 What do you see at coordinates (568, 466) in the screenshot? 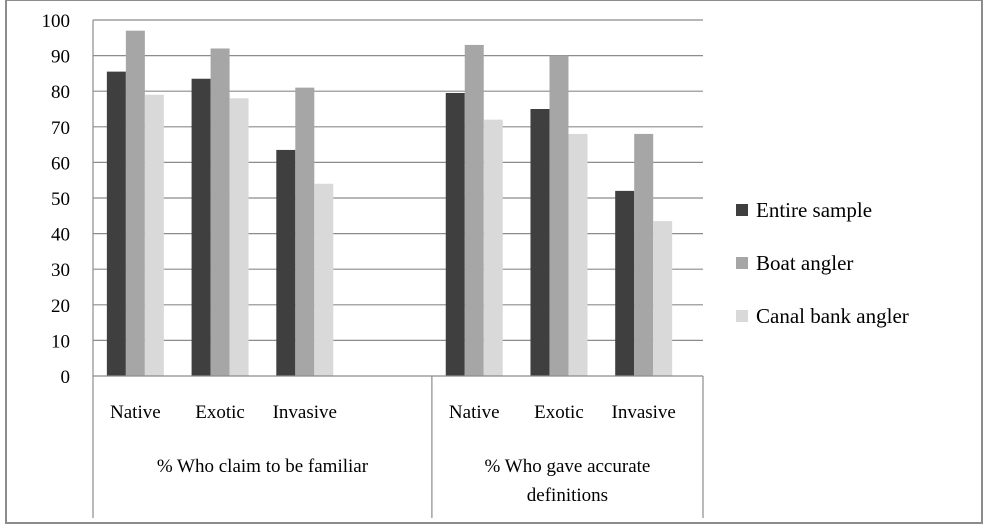
I see `x-group-label: % Who gave accurate` at bounding box center [568, 466].